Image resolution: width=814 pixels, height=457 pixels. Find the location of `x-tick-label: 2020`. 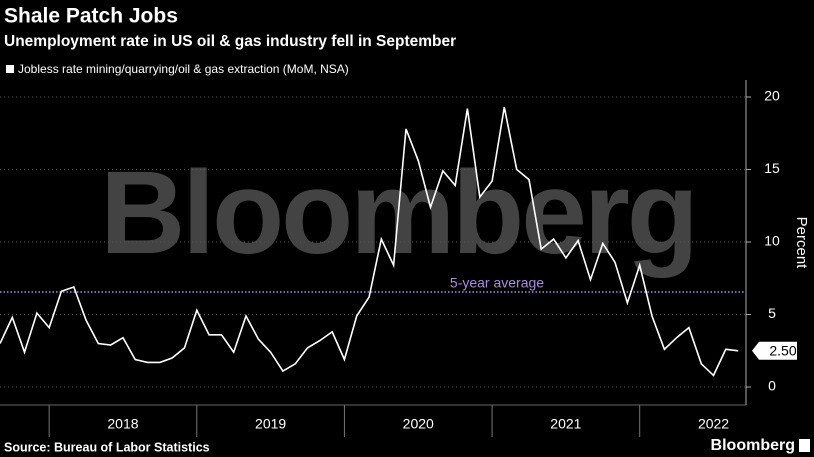

x-tick-label: 2020 is located at coordinates (418, 424).